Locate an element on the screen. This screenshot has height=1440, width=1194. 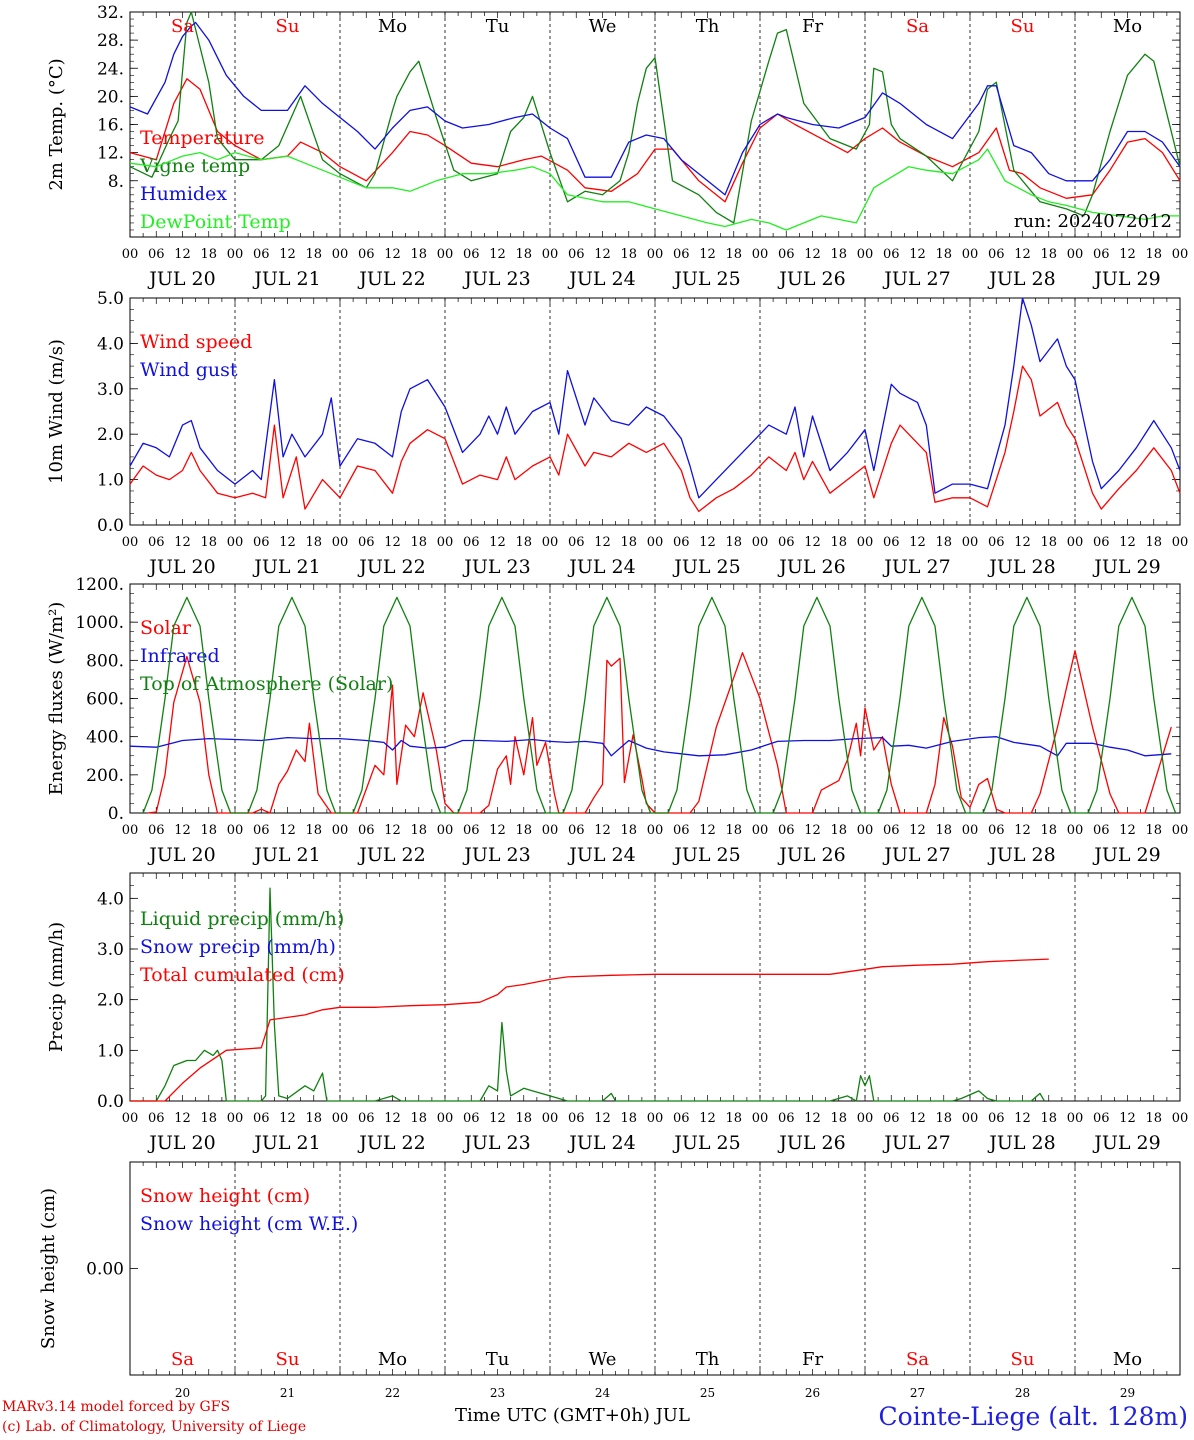
legend-entry: Wind gust is located at coordinates (189, 370).